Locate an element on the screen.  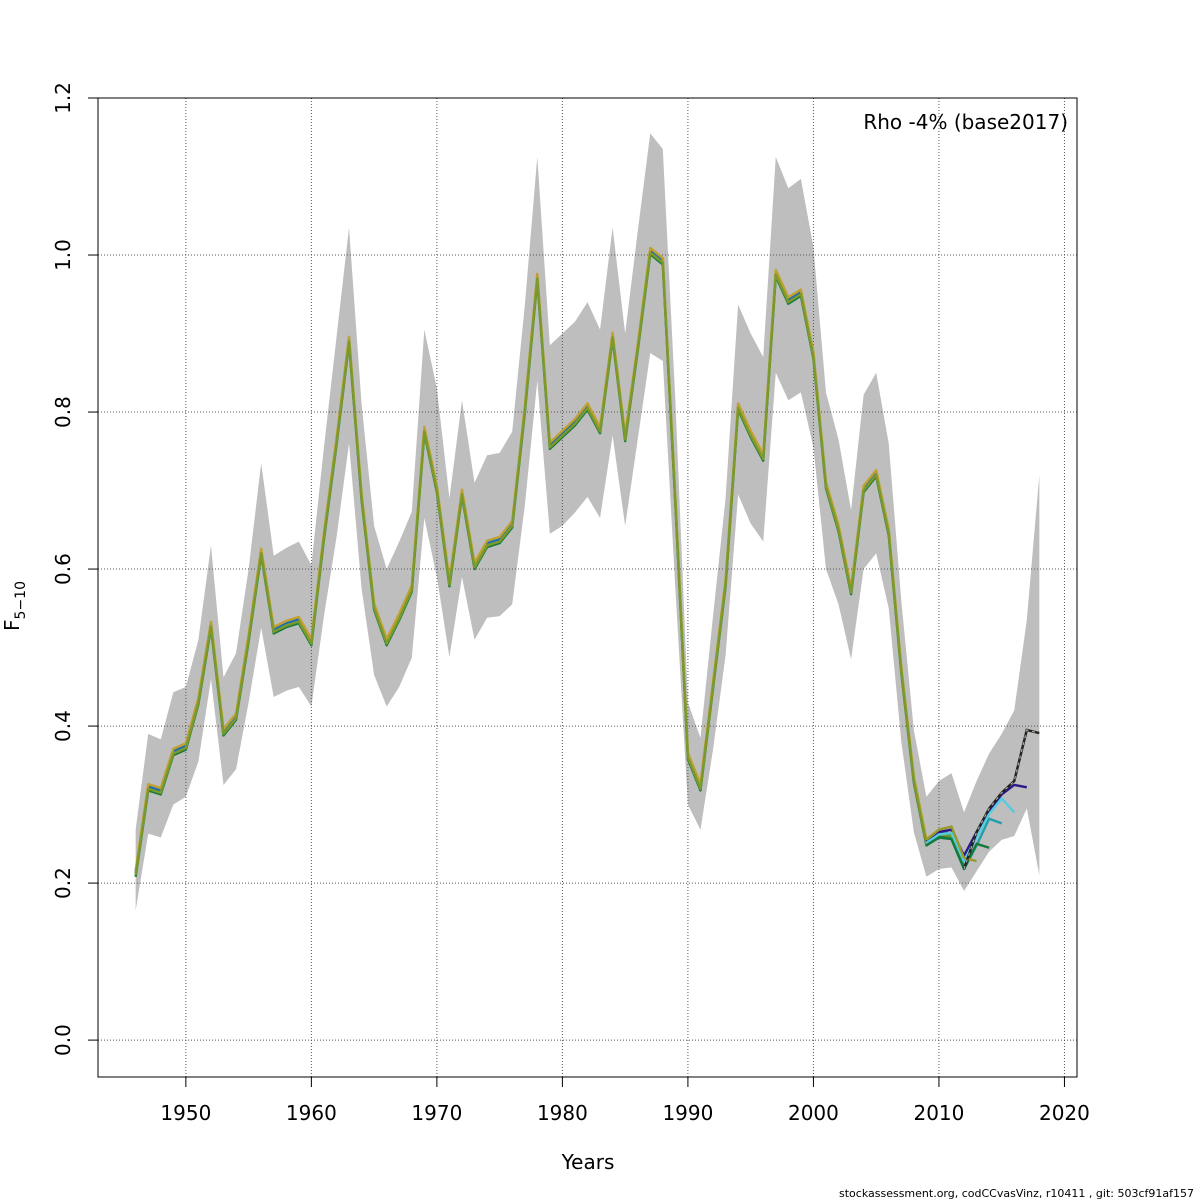
x-tick-label: 2000 is located at coordinates (813, 1113).